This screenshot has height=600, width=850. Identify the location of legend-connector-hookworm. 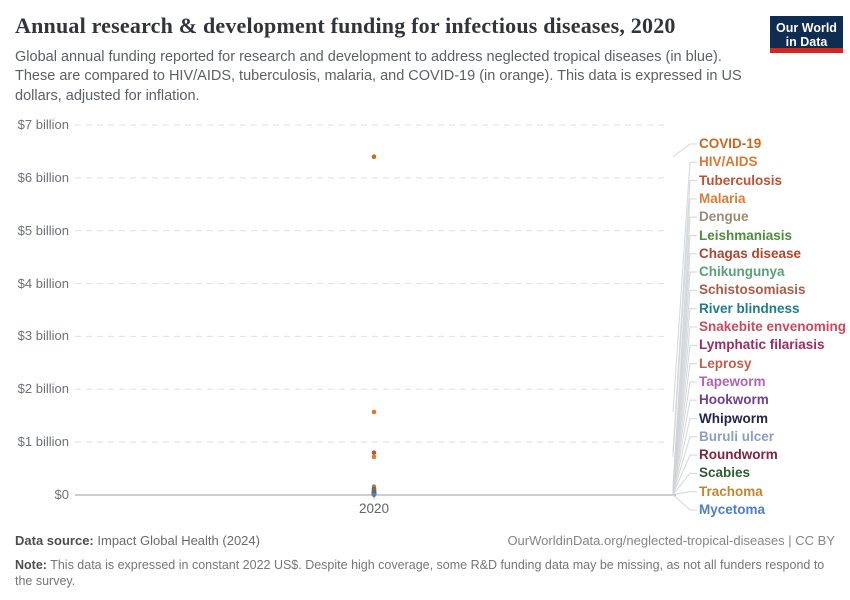
(684, 446).